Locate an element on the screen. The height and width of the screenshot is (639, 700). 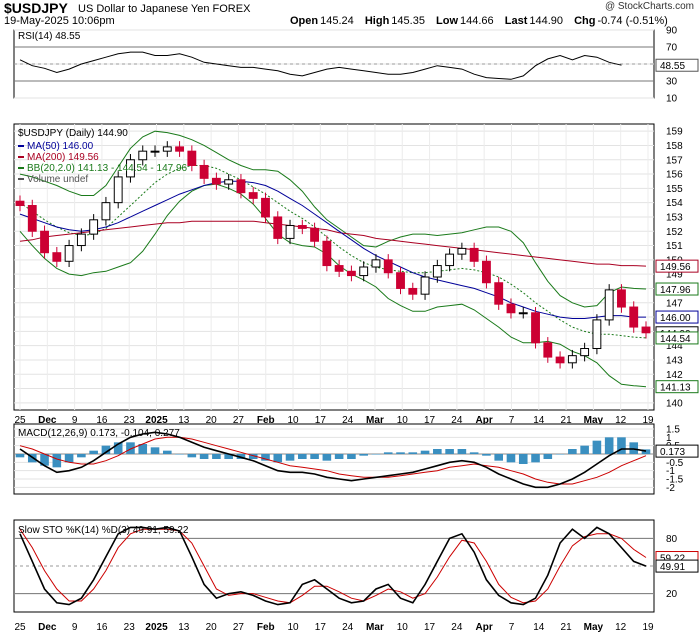
macd-axis-tick-label: 1 is located at coordinates (669, 438).